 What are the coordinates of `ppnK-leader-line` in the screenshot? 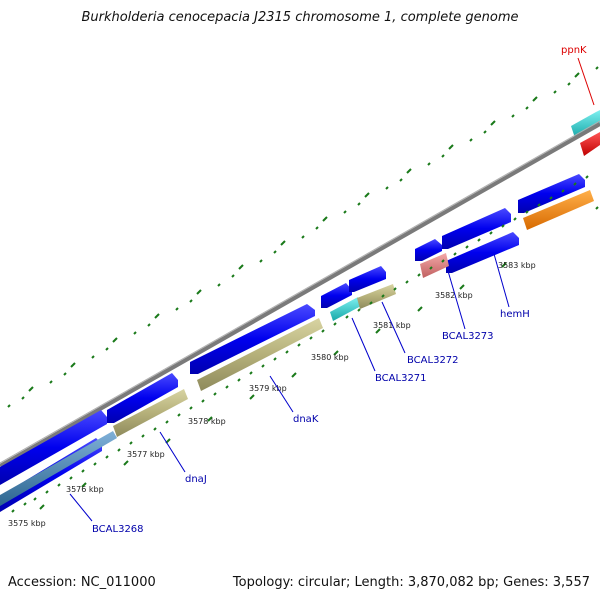 It's located at (586, 81).